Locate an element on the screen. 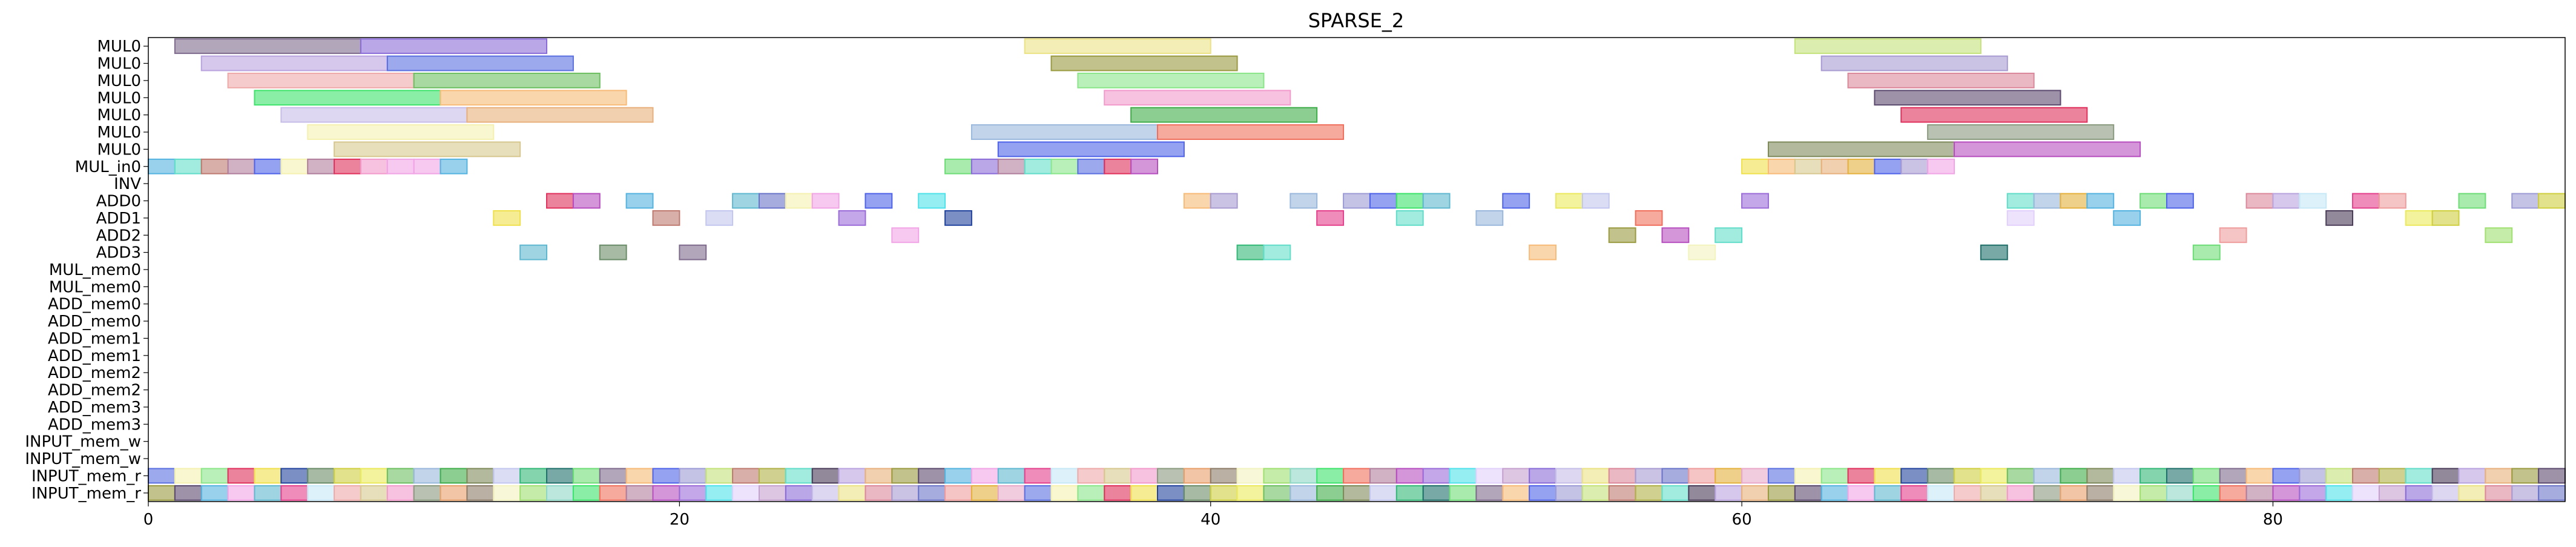 This screenshot has width=2576, height=547. x-axis: 0 20 40 60 80 is located at coordinates (1213, 515).